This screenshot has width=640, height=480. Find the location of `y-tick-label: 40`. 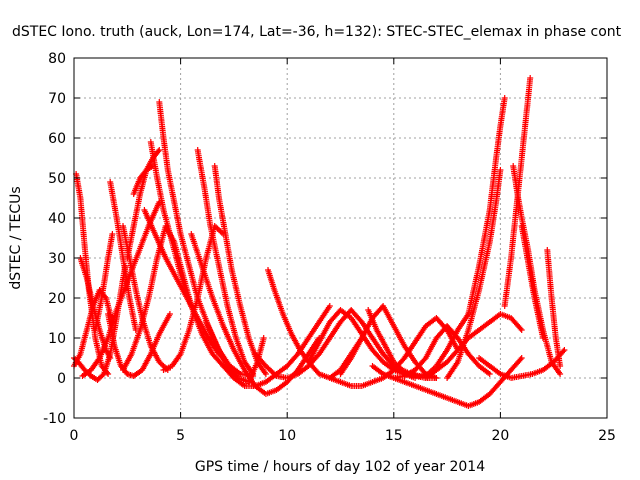

y-tick-label: 40 is located at coordinates (57, 219).